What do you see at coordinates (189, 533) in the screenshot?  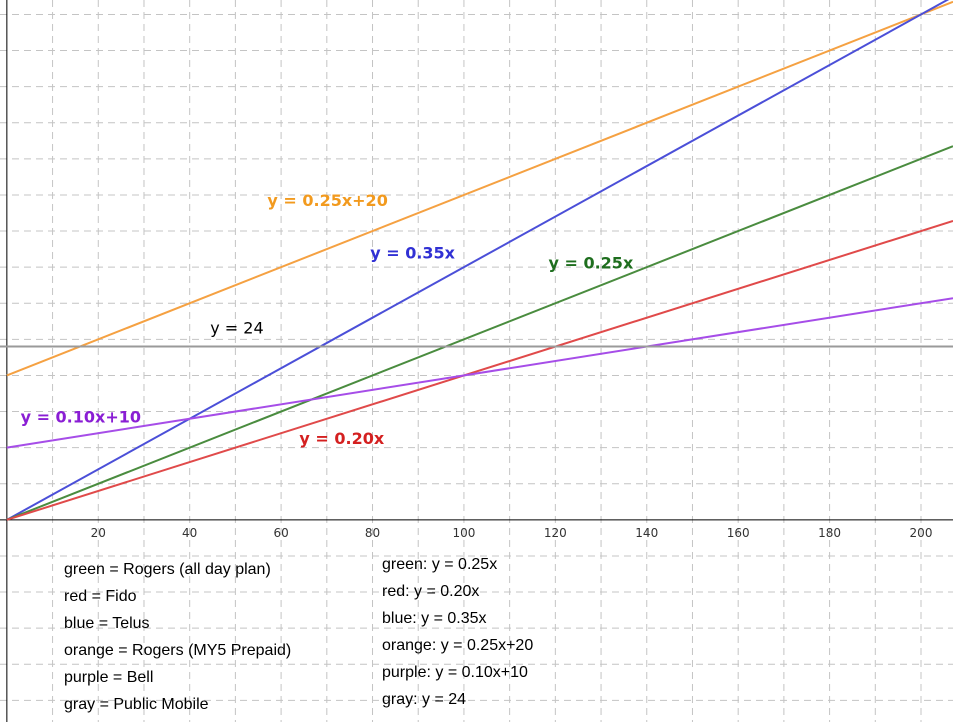 I see `x-tick-label: 40` at bounding box center [189, 533].